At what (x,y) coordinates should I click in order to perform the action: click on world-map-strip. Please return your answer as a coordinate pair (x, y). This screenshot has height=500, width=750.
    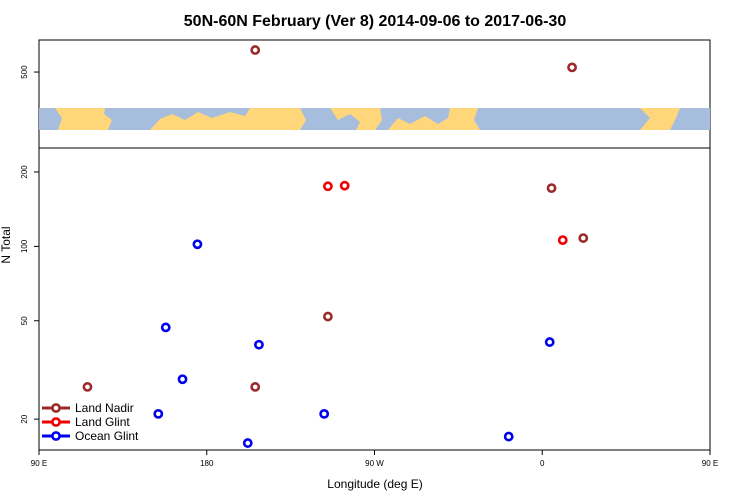
    Looking at the image, I should click on (374, 119).